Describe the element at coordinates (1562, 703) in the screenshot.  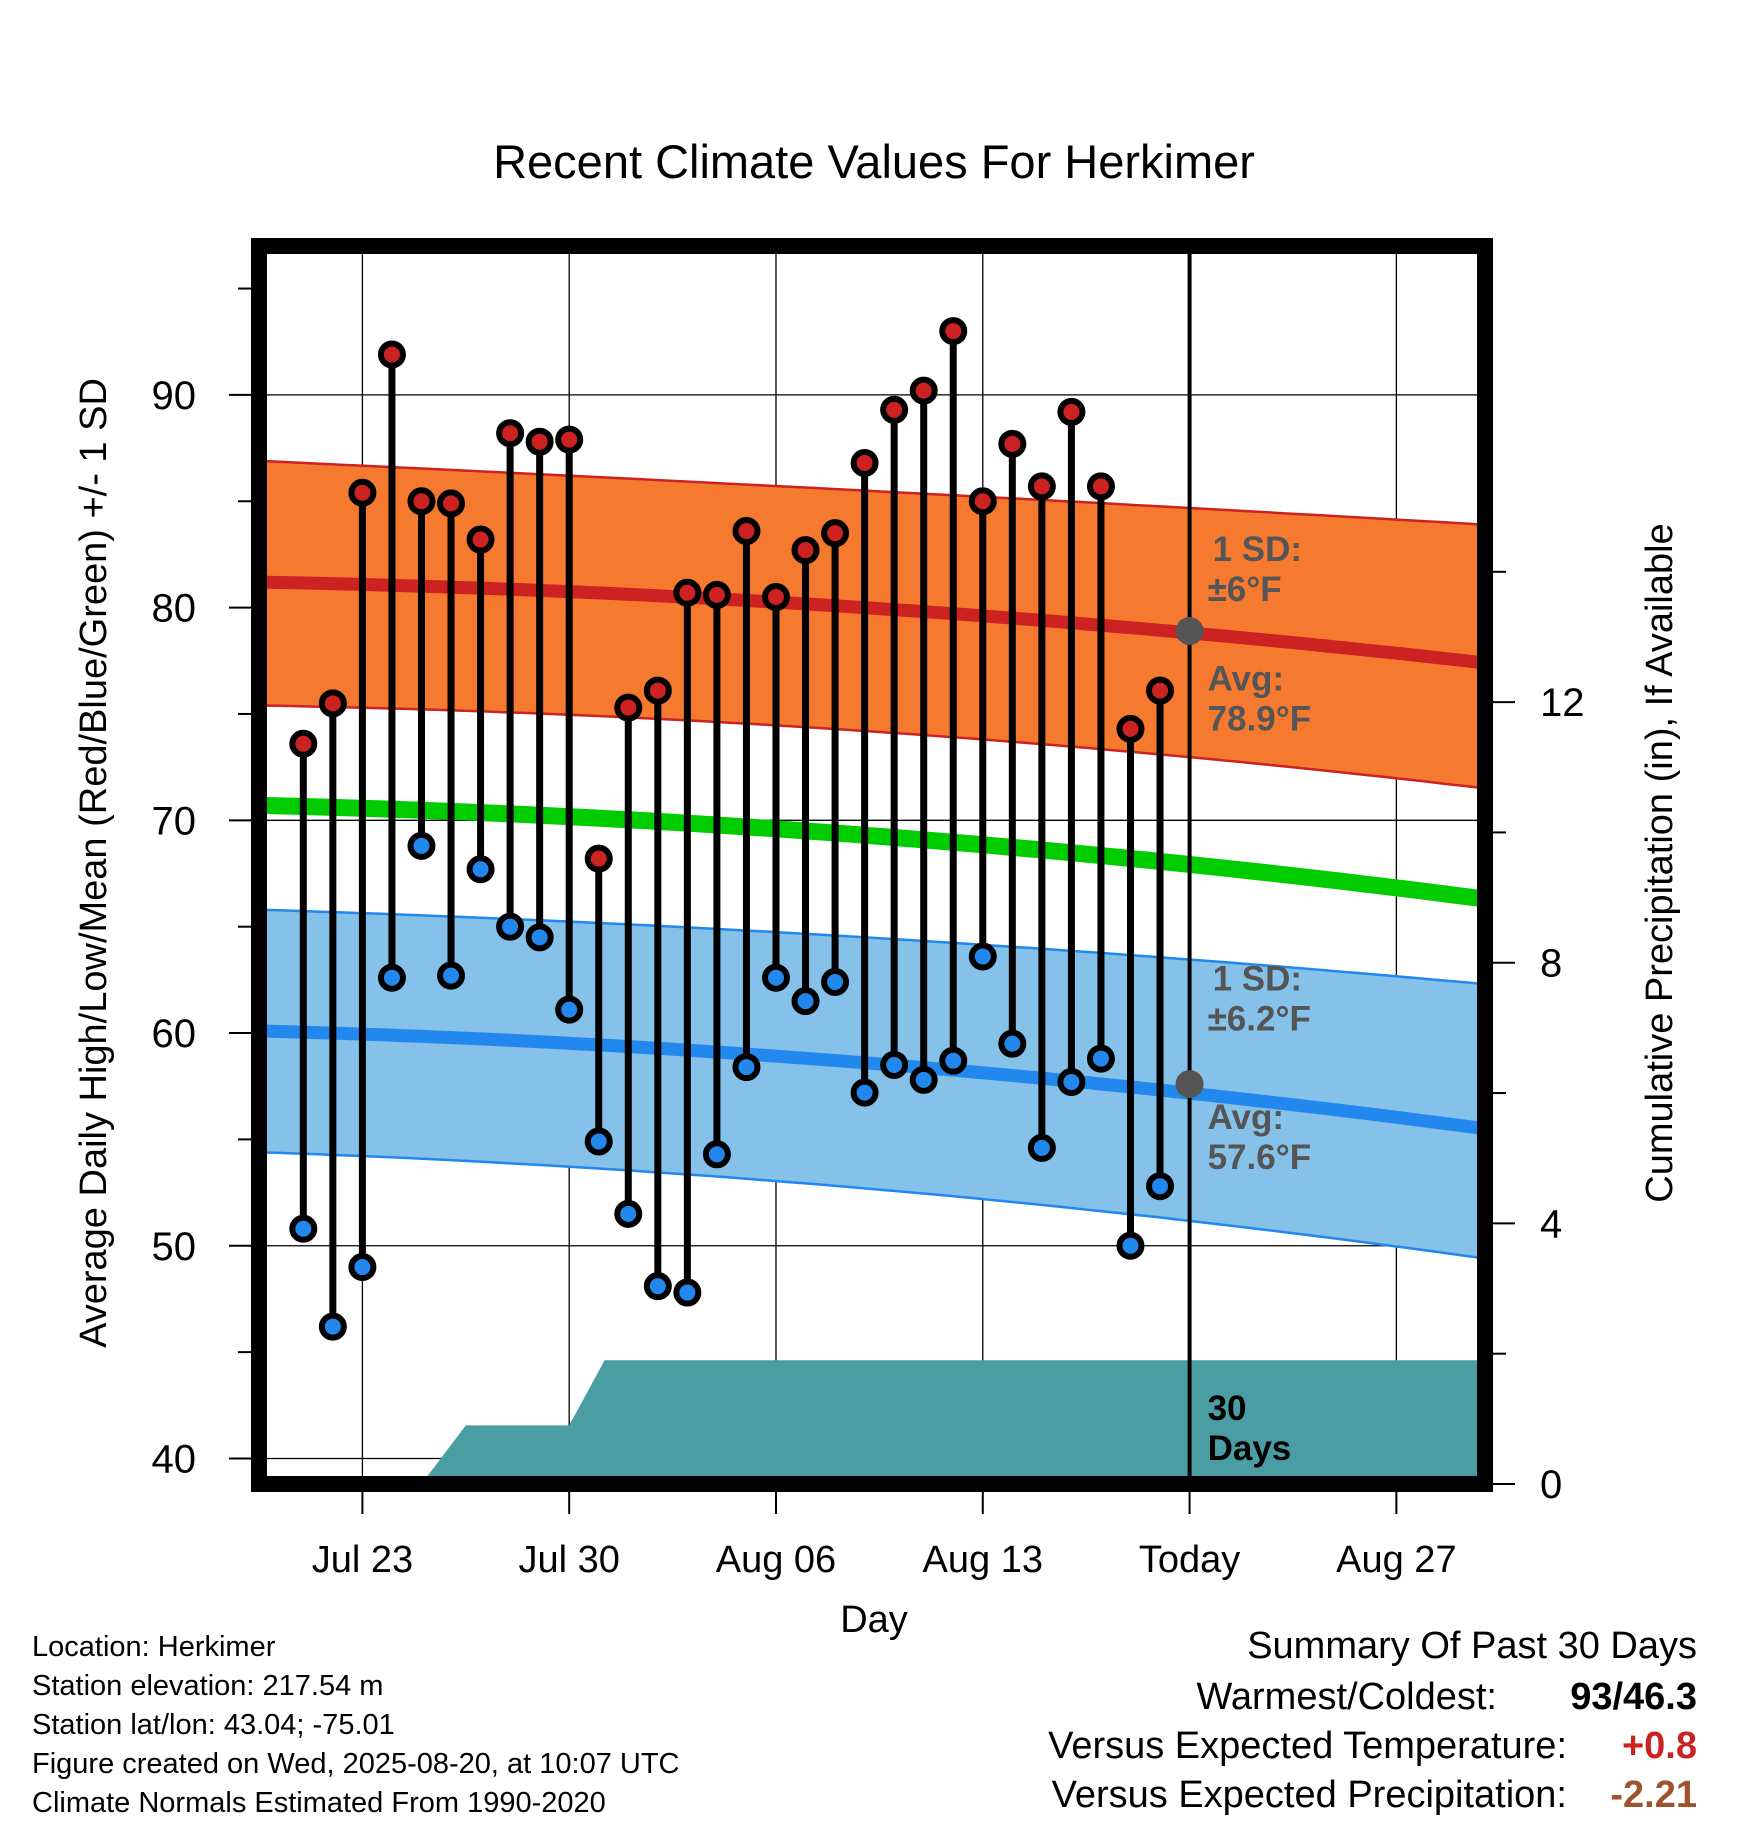
I see `y2-tick-label: 12` at that location.